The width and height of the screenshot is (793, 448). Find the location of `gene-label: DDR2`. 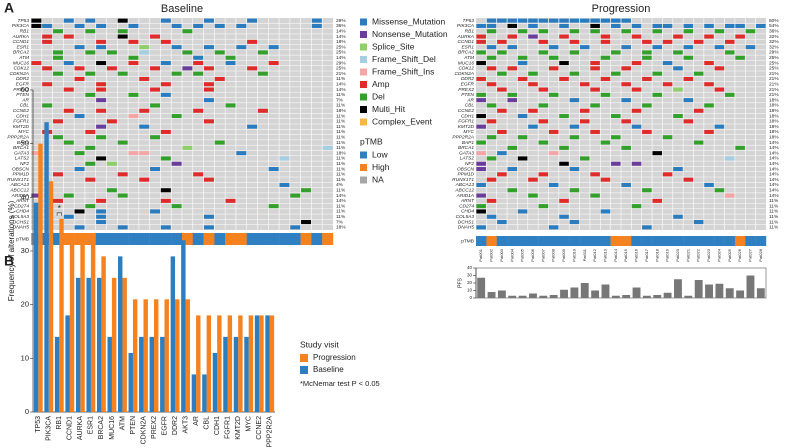

gene-label: DDR2 is located at coordinates (22, 79).